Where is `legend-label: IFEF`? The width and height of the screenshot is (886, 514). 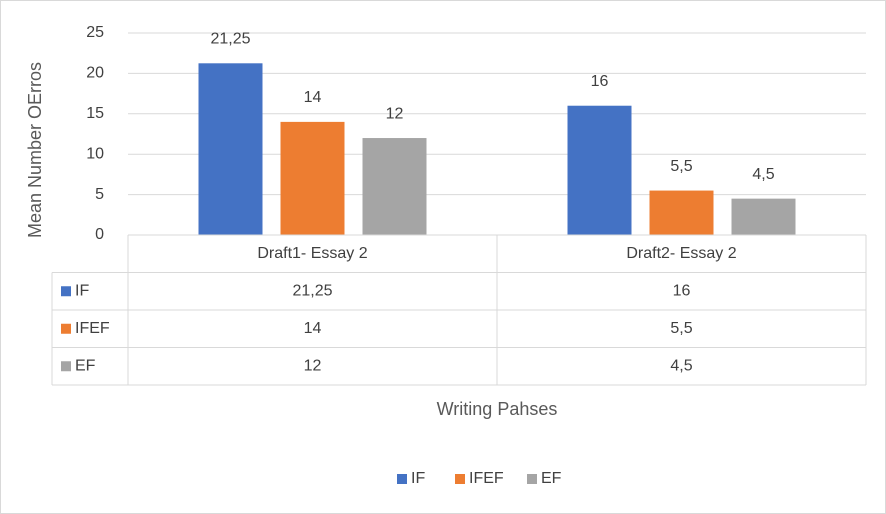 legend-label: IFEF is located at coordinates (486, 478).